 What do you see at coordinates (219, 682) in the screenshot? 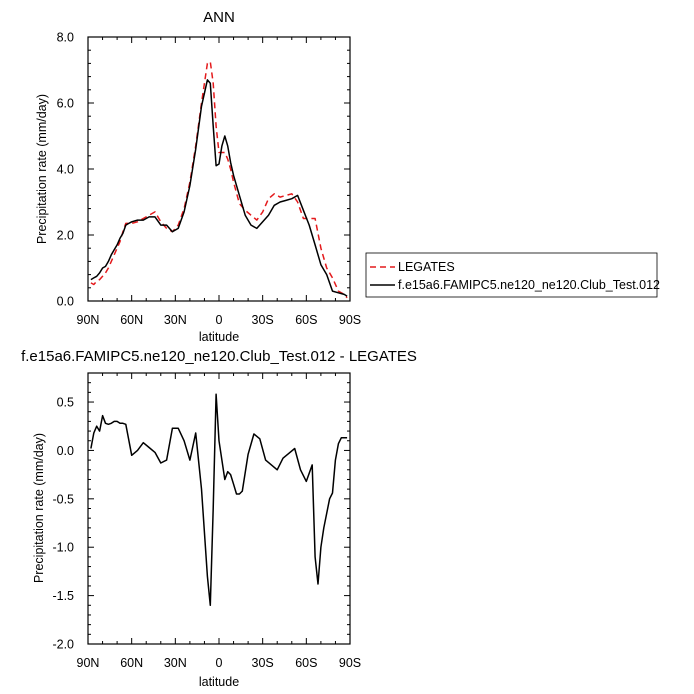
I see `x-axis-label-2: latitude` at bounding box center [219, 682].